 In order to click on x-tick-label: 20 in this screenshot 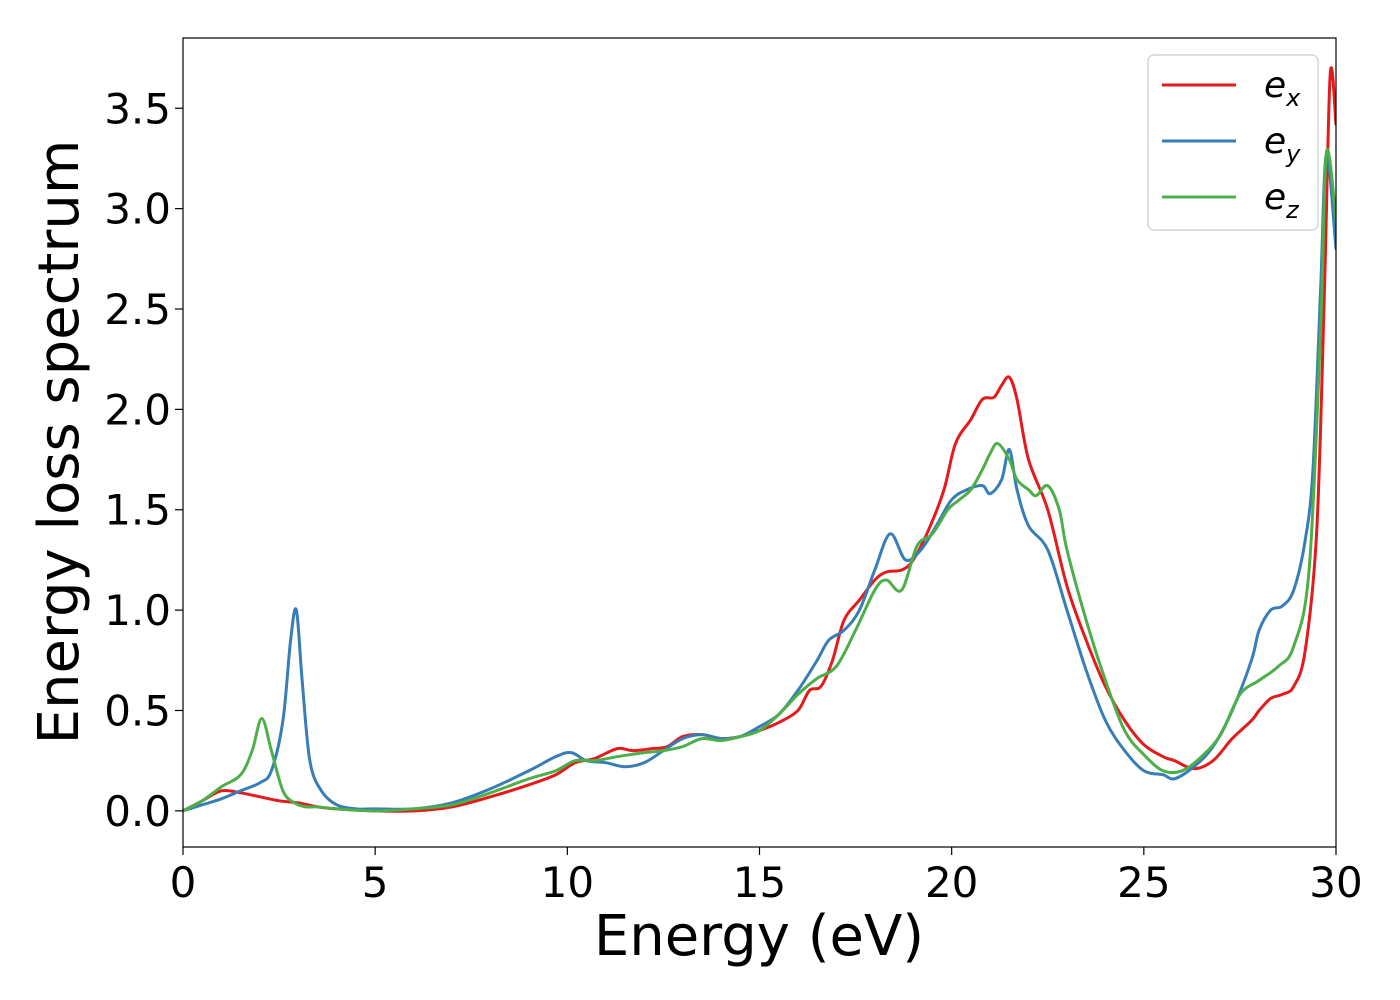, I will do `click(951, 882)`.